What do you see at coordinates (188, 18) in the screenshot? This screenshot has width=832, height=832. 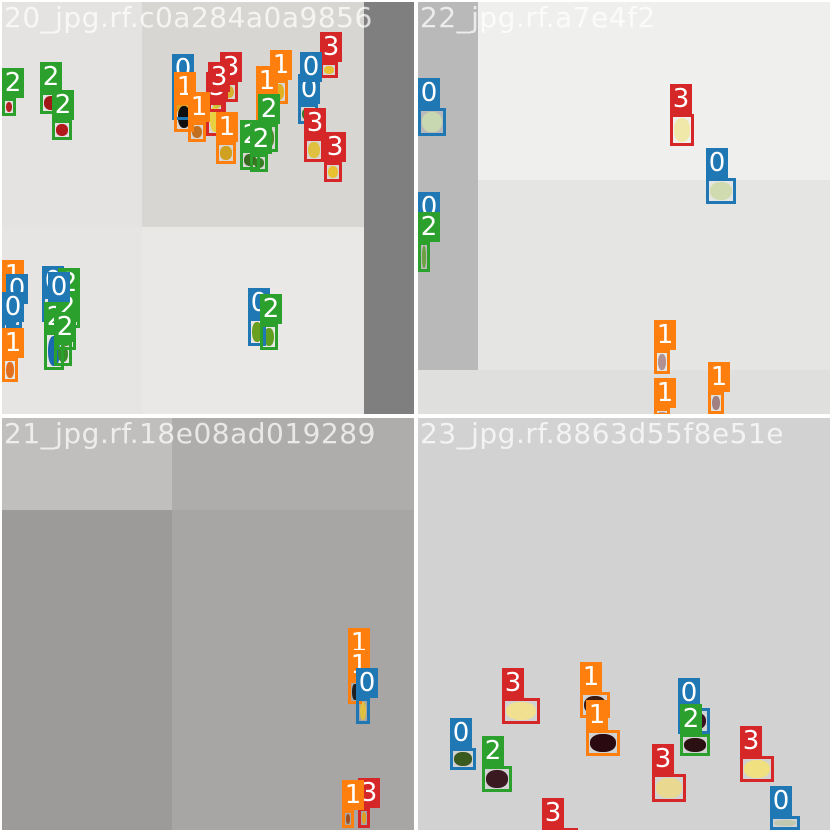 I see `tile-title: 20_jpg.rf.c0a284a0a9856` at bounding box center [188, 18].